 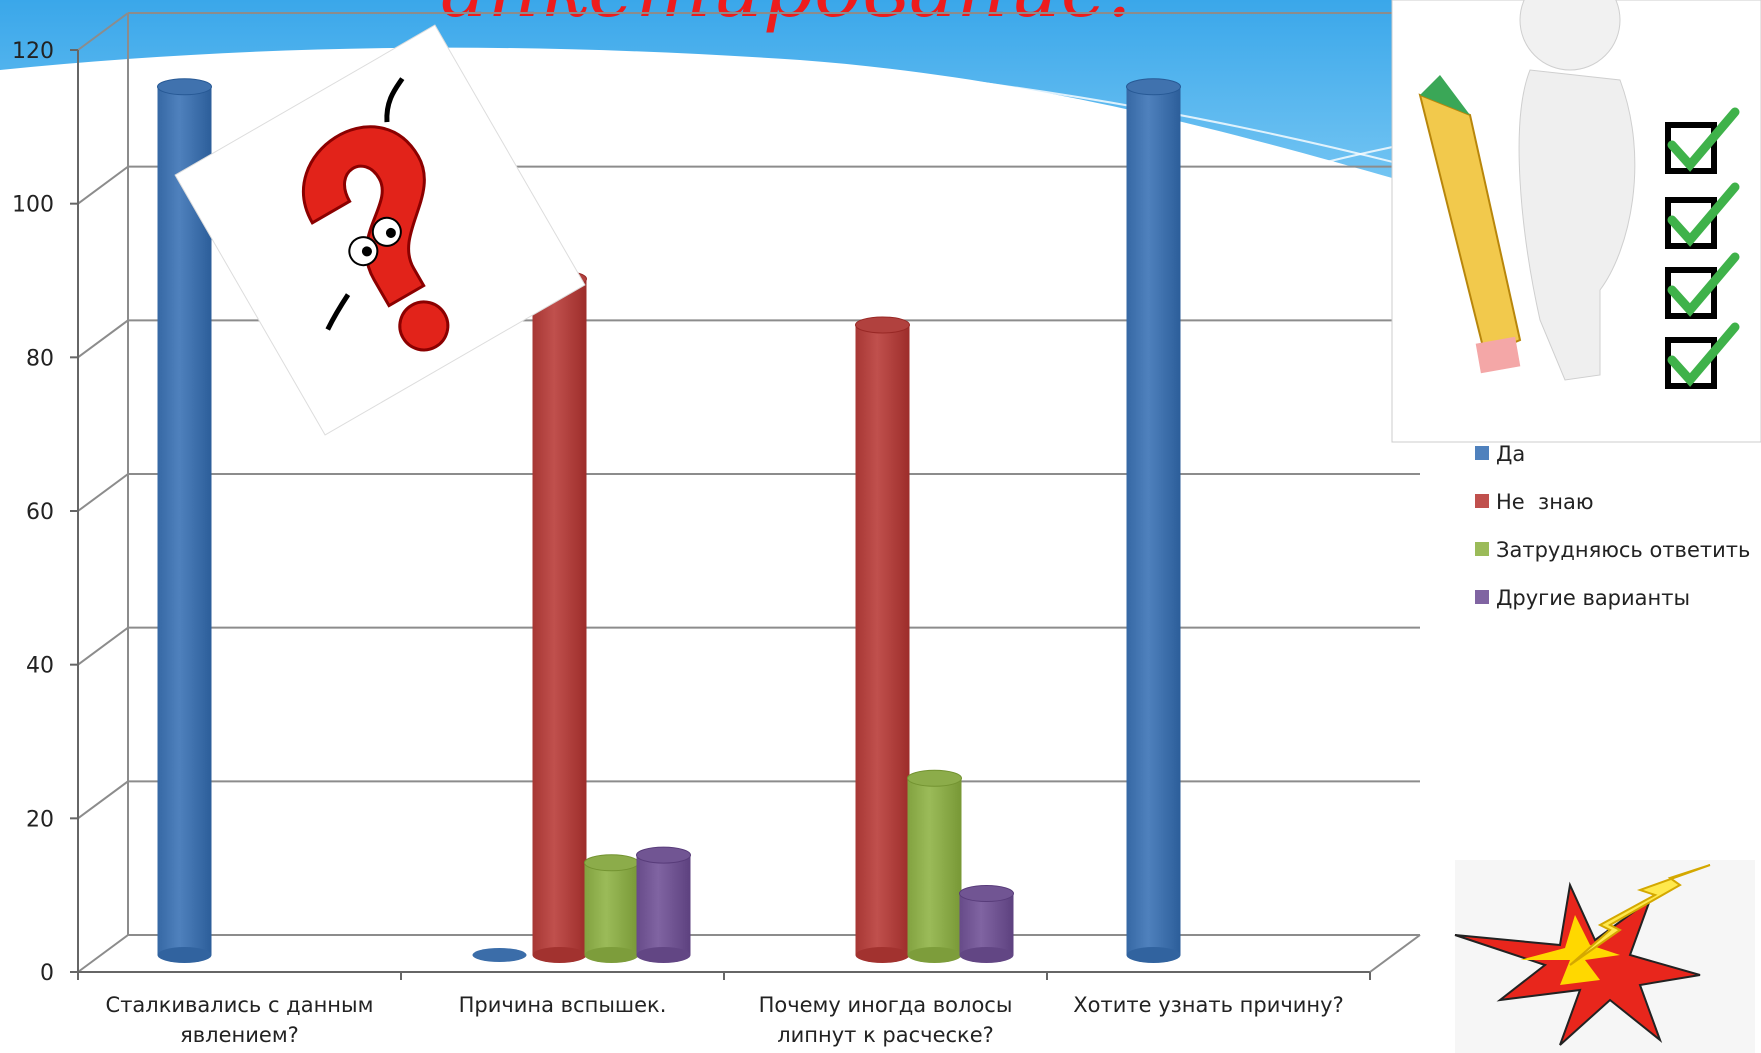 I want to click on y-tick-label: 0, so click(x=47, y=973).